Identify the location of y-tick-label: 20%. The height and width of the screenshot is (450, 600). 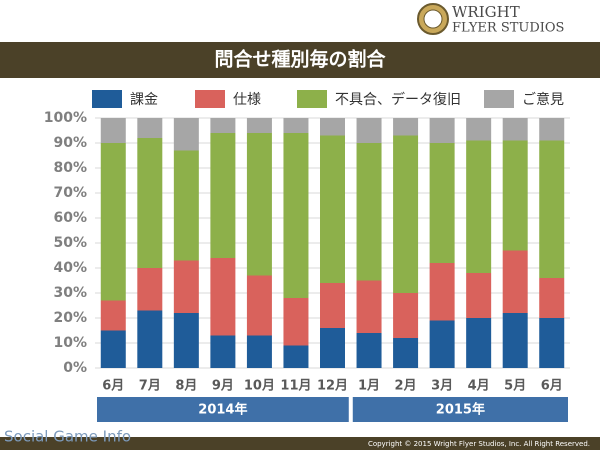
(70, 318).